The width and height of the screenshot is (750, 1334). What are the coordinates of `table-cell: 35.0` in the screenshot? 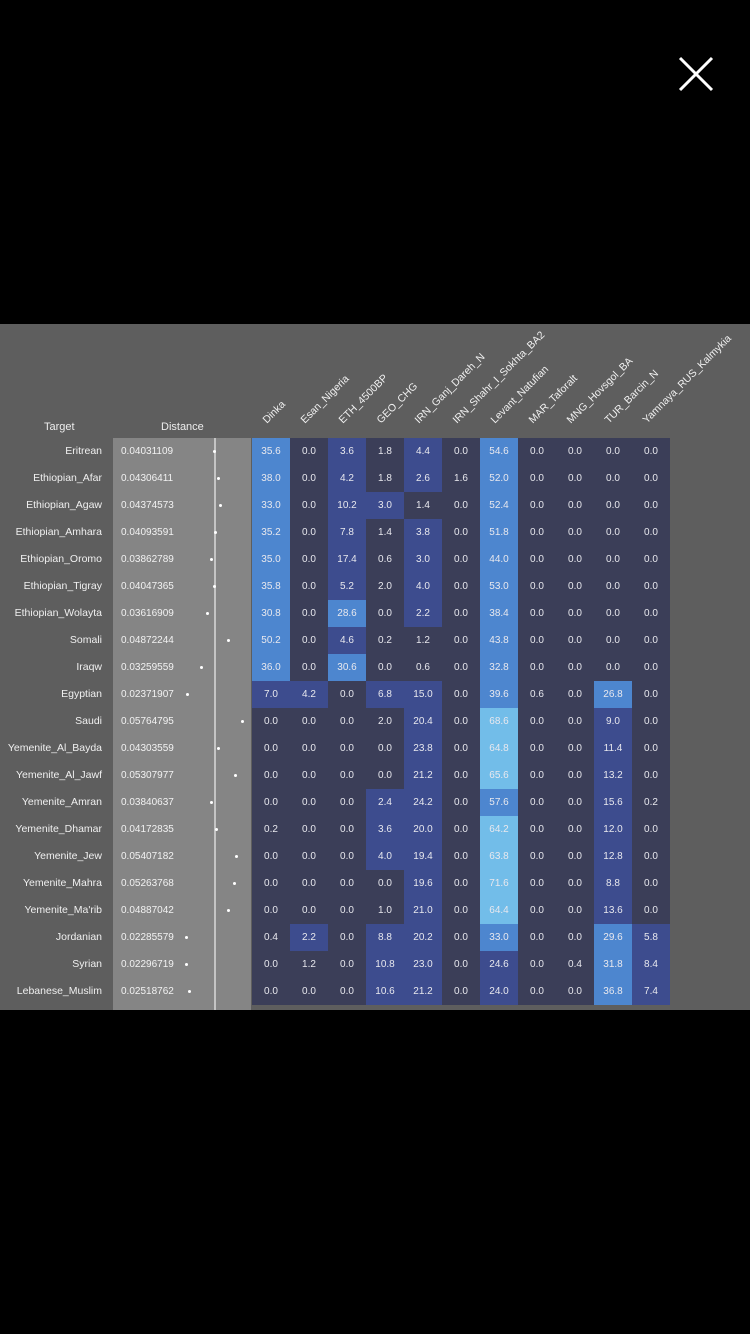 It's located at (271, 559).